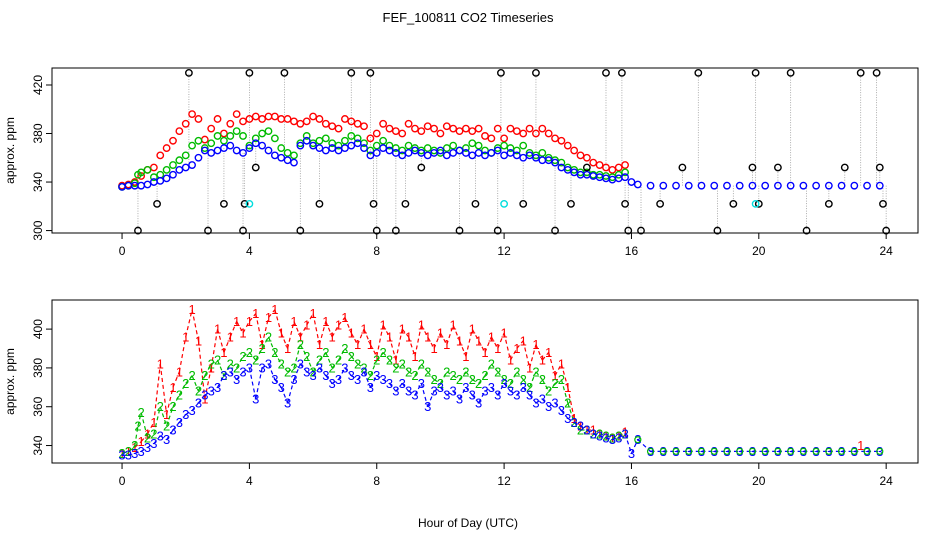 The width and height of the screenshot is (936, 540). Describe the element at coordinates (376, 481) in the screenshot. I see `x-tick-label: 8` at that location.